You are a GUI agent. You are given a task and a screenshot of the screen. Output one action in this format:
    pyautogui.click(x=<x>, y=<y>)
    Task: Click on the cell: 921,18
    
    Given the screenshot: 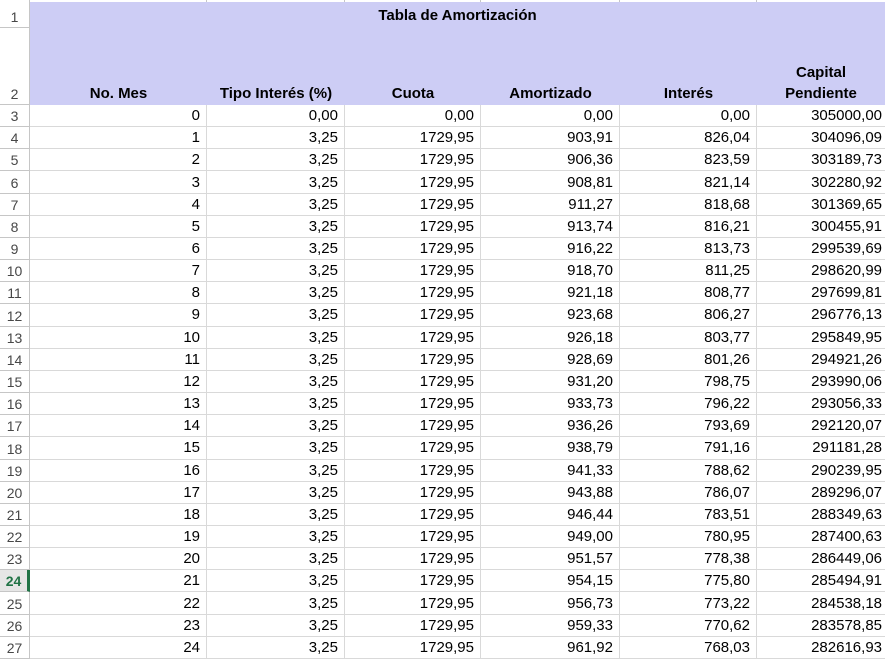 What is the action you would take?
    pyautogui.click(x=550, y=293)
    